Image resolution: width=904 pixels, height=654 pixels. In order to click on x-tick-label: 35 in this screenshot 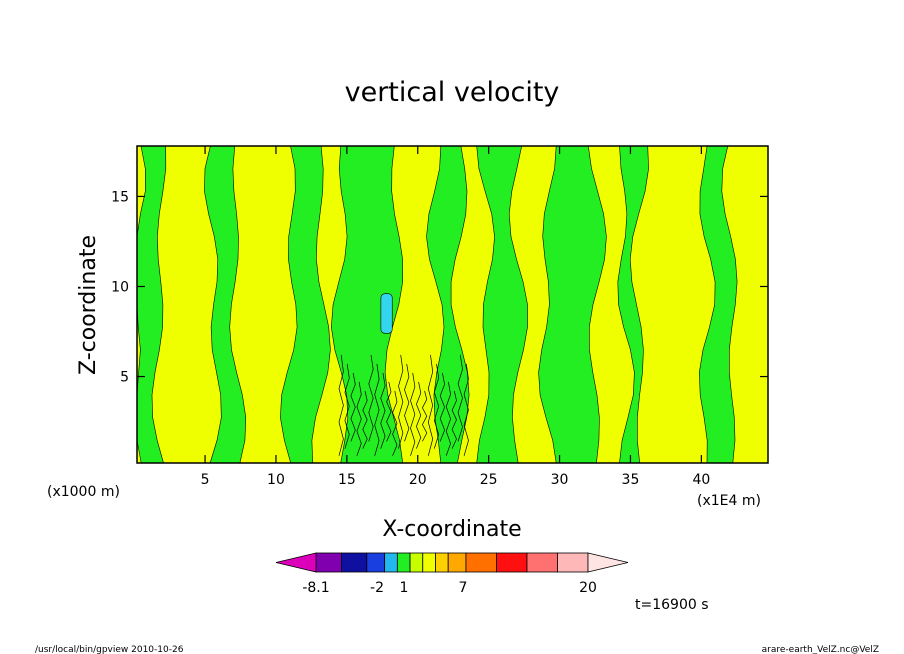, I will do `click(631, 480)`.